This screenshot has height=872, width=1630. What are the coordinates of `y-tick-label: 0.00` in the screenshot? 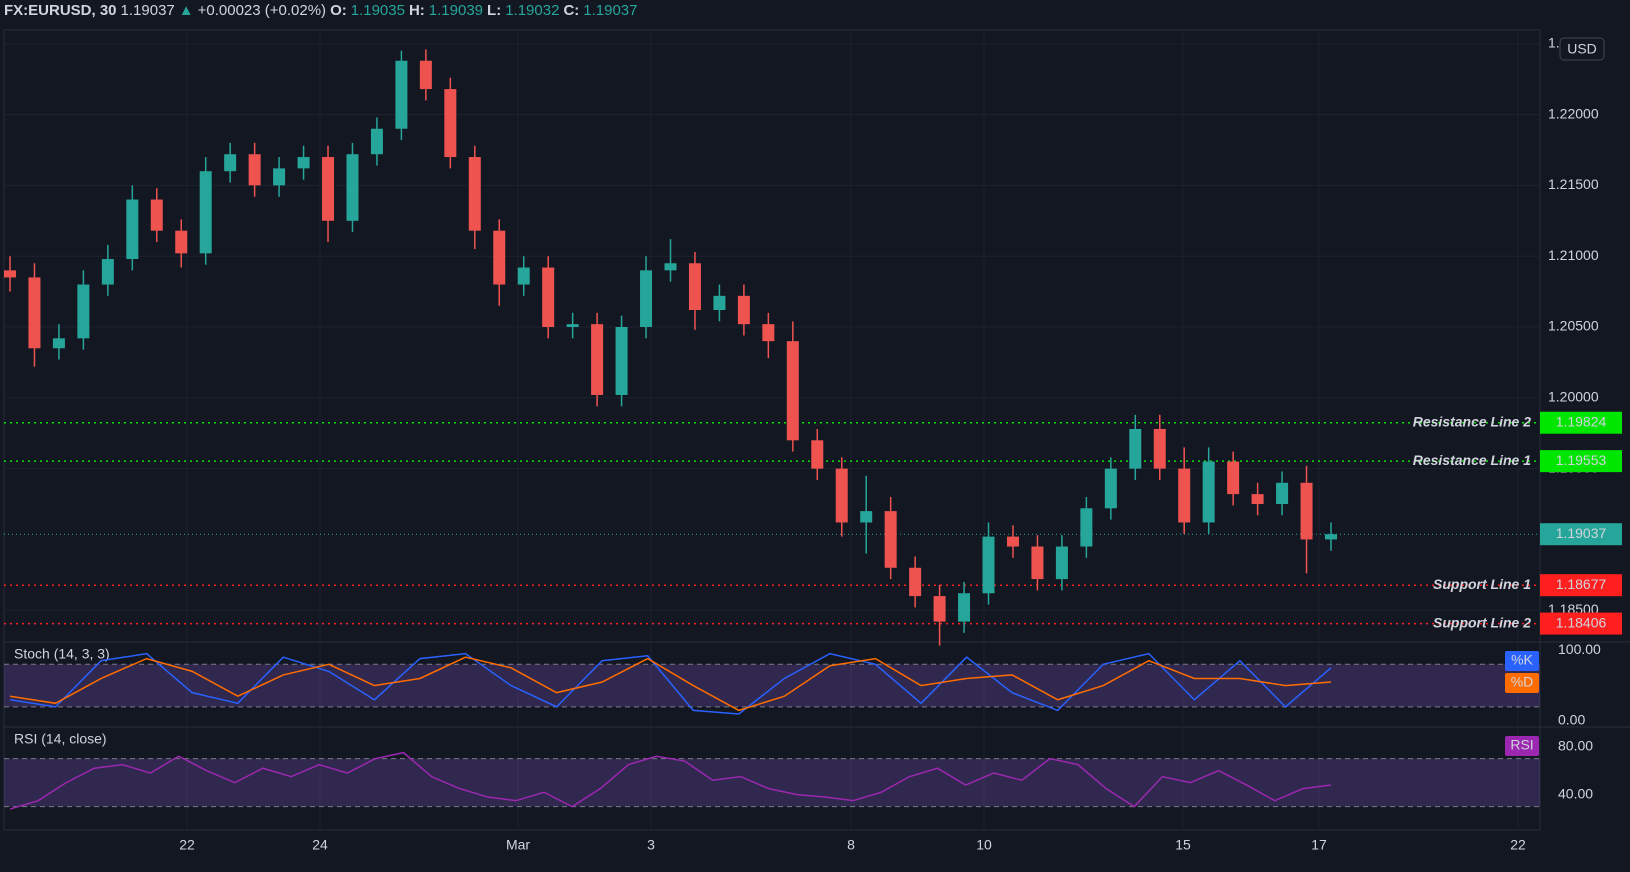 It's located at (1571, 720).